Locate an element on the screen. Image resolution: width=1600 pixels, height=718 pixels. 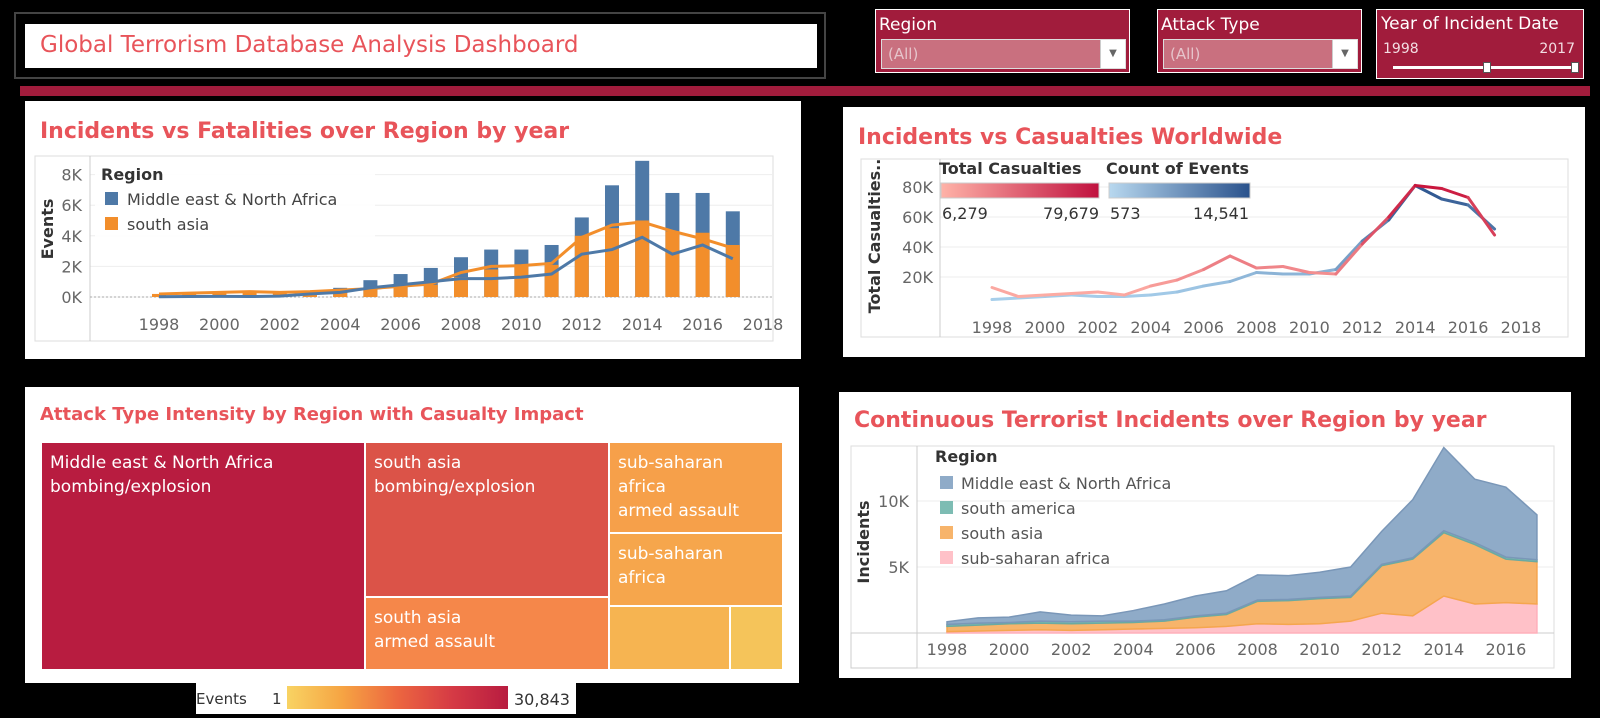
chart1-legend-item: Middle east & North Africa is located at coordinates (232, 199).